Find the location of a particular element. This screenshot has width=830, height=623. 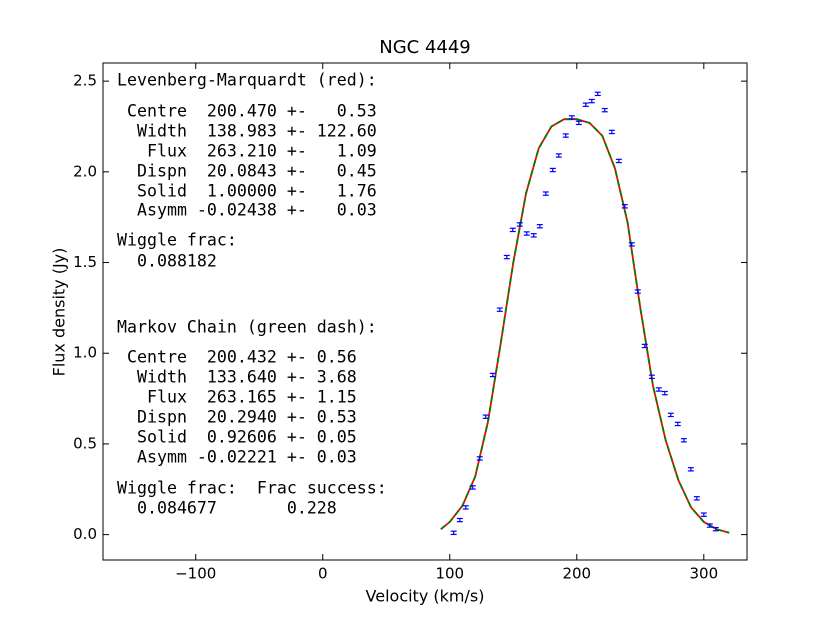

annotation: Wiggle frac: is located at coordinates (177, 240).